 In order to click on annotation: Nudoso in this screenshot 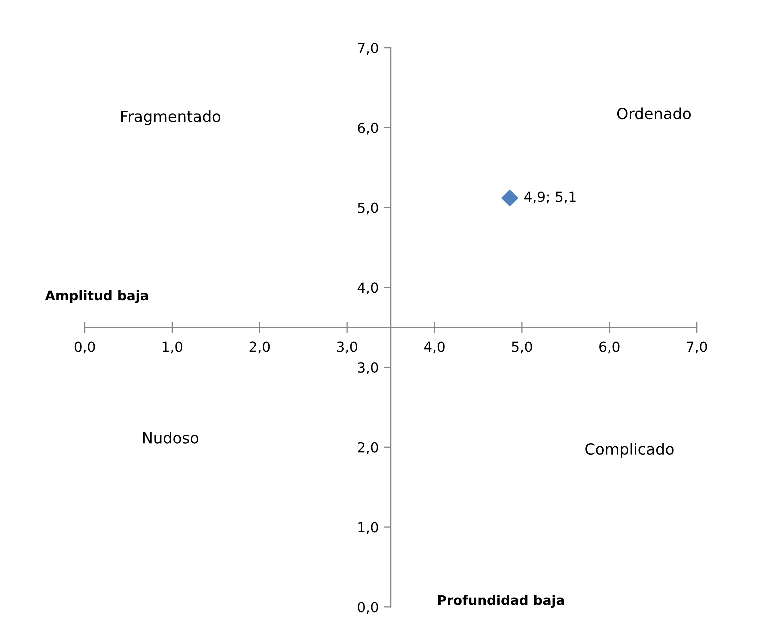, I will do `click(171, 438)`.